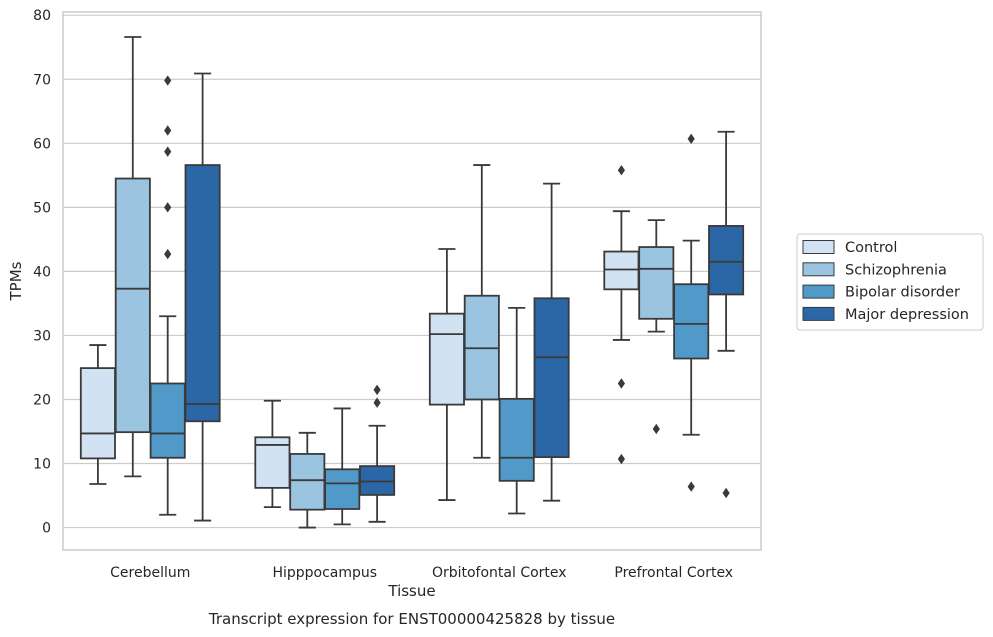 The width and height of the screenshot is (993, 637). What do you see at coordinates (673, 573) in the screenshot?
I see `x-tick-label: Prefrontal Cortex` at bounding box center [673, 573].